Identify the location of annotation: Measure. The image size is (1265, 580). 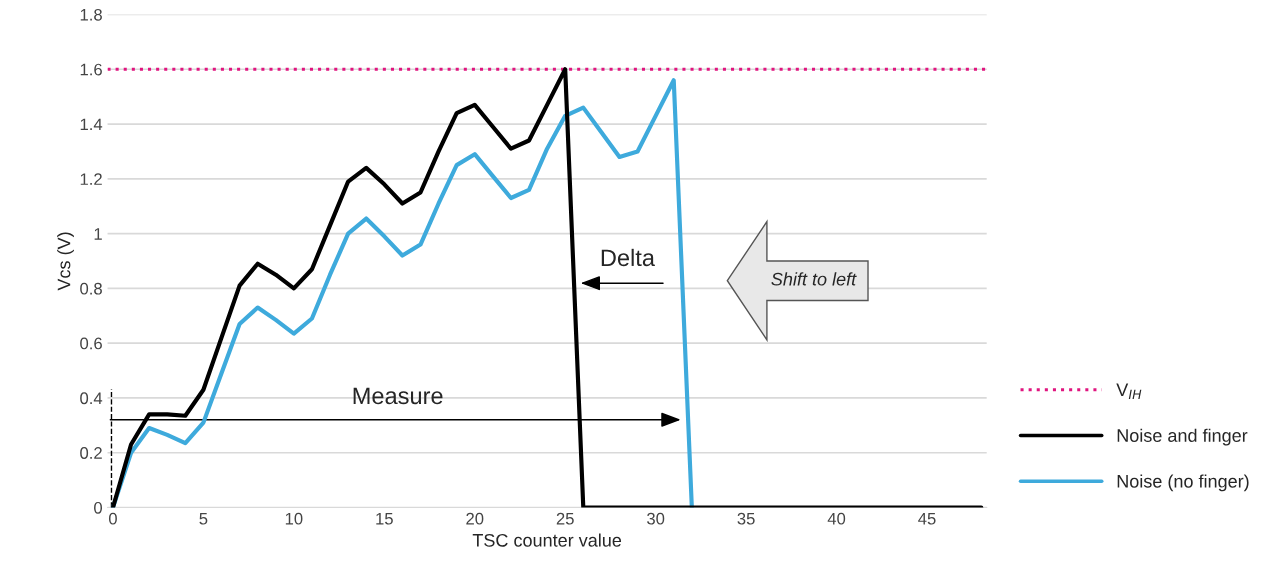
(398, 396).